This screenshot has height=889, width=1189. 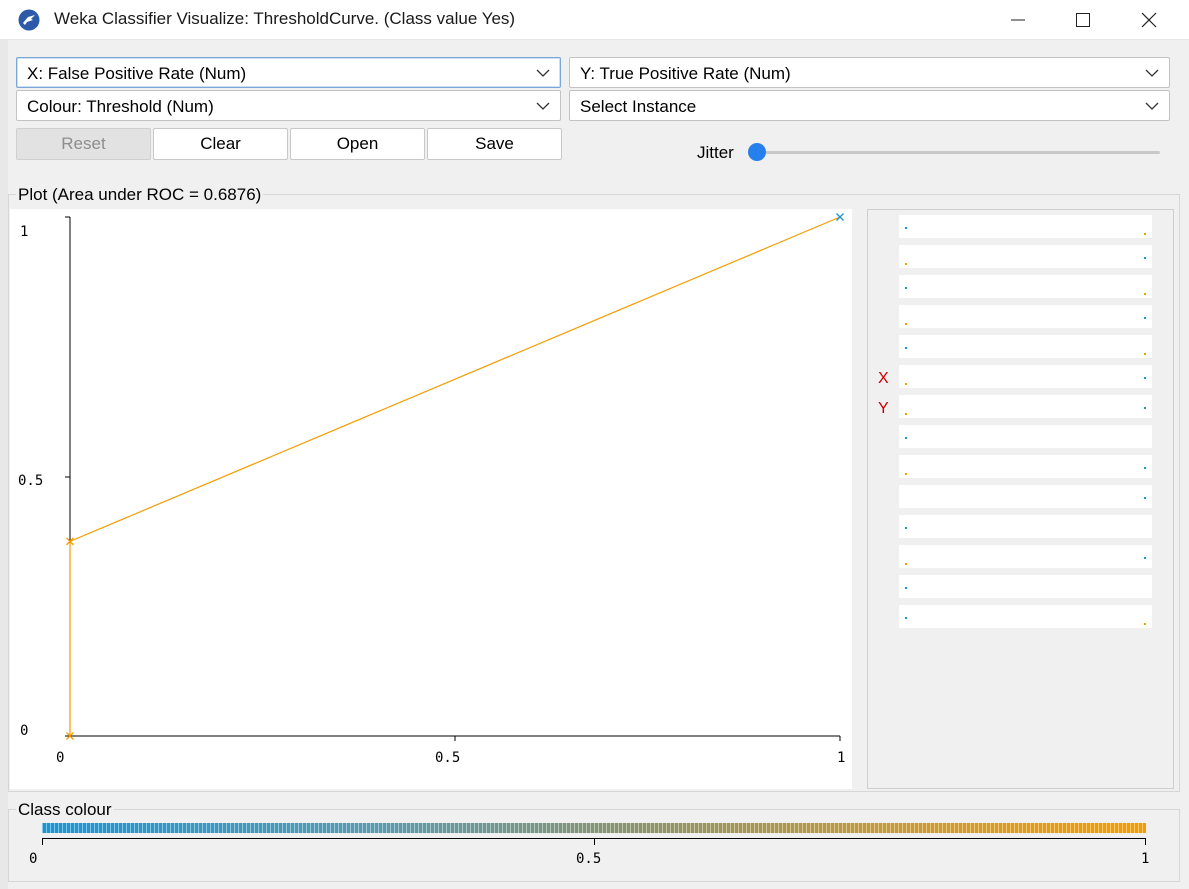 I want to click on close-icon, so click(x=1149, y=20).